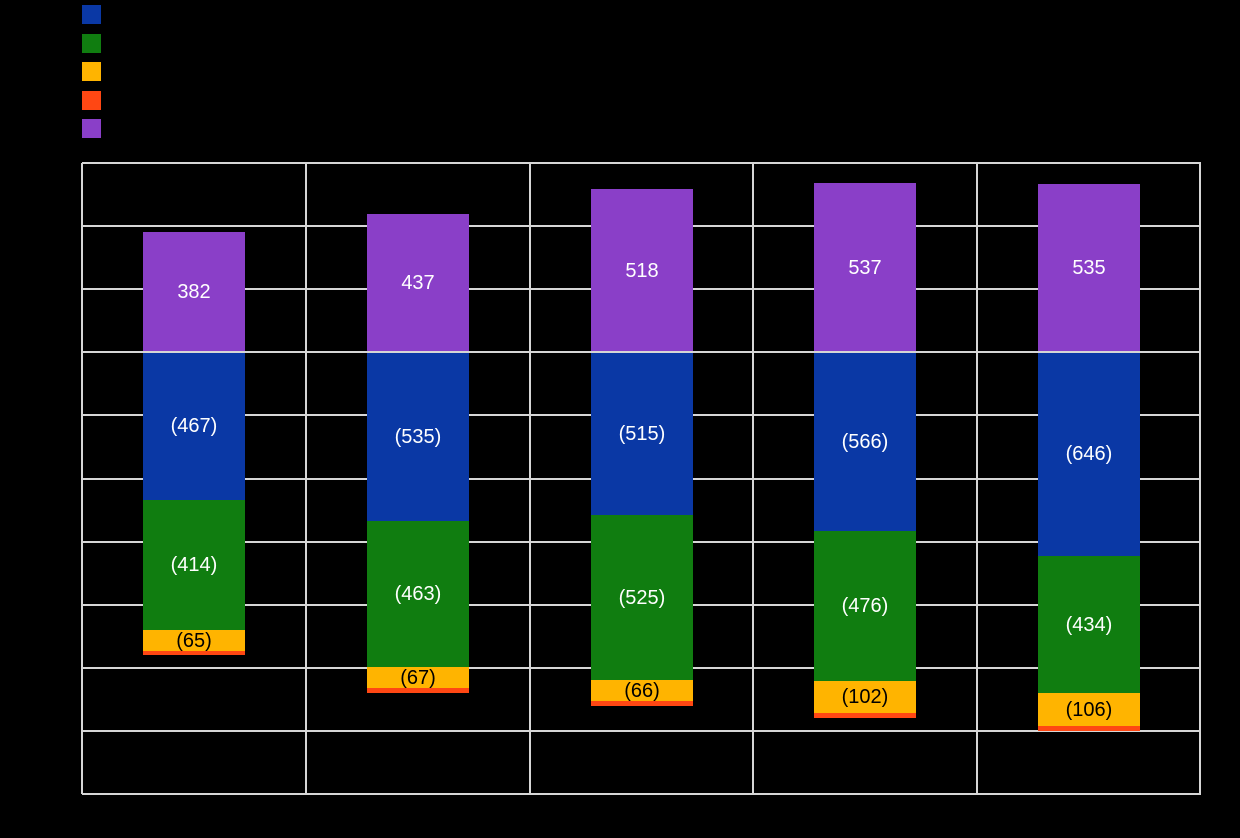 The image size is (1240, 838). I want to click on bar-segment-series4-cat4, so click(865, 716).